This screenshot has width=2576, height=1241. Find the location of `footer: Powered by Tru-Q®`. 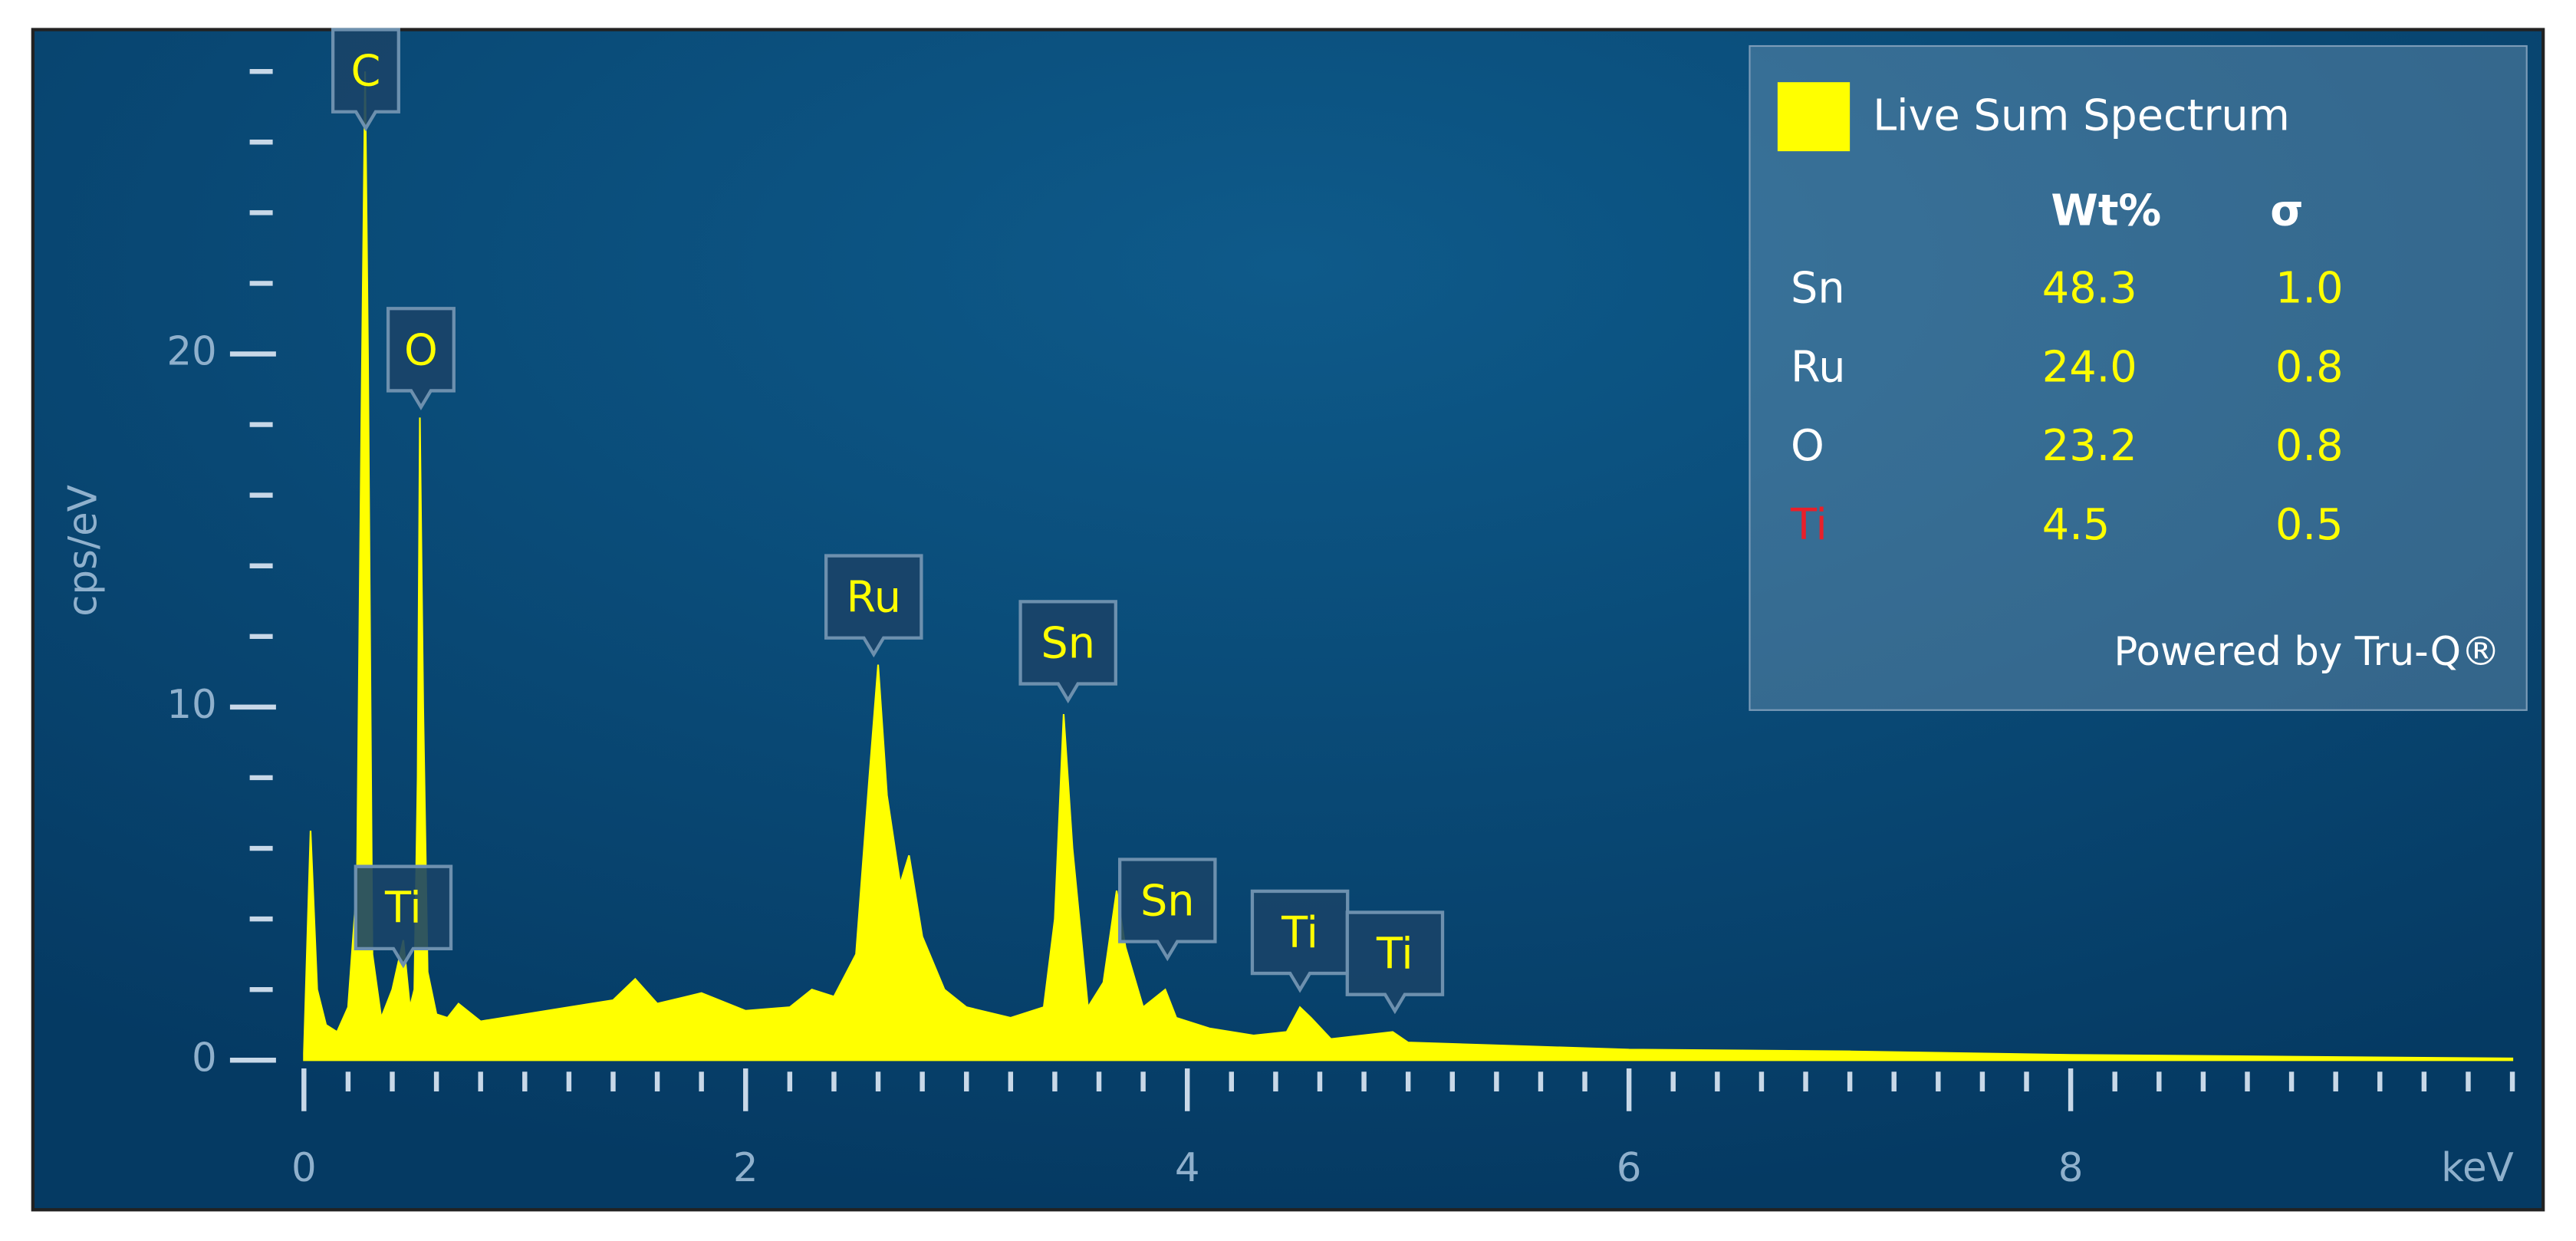

footer: Powered by Tru-Q® is located at coordinates (2307, 652).